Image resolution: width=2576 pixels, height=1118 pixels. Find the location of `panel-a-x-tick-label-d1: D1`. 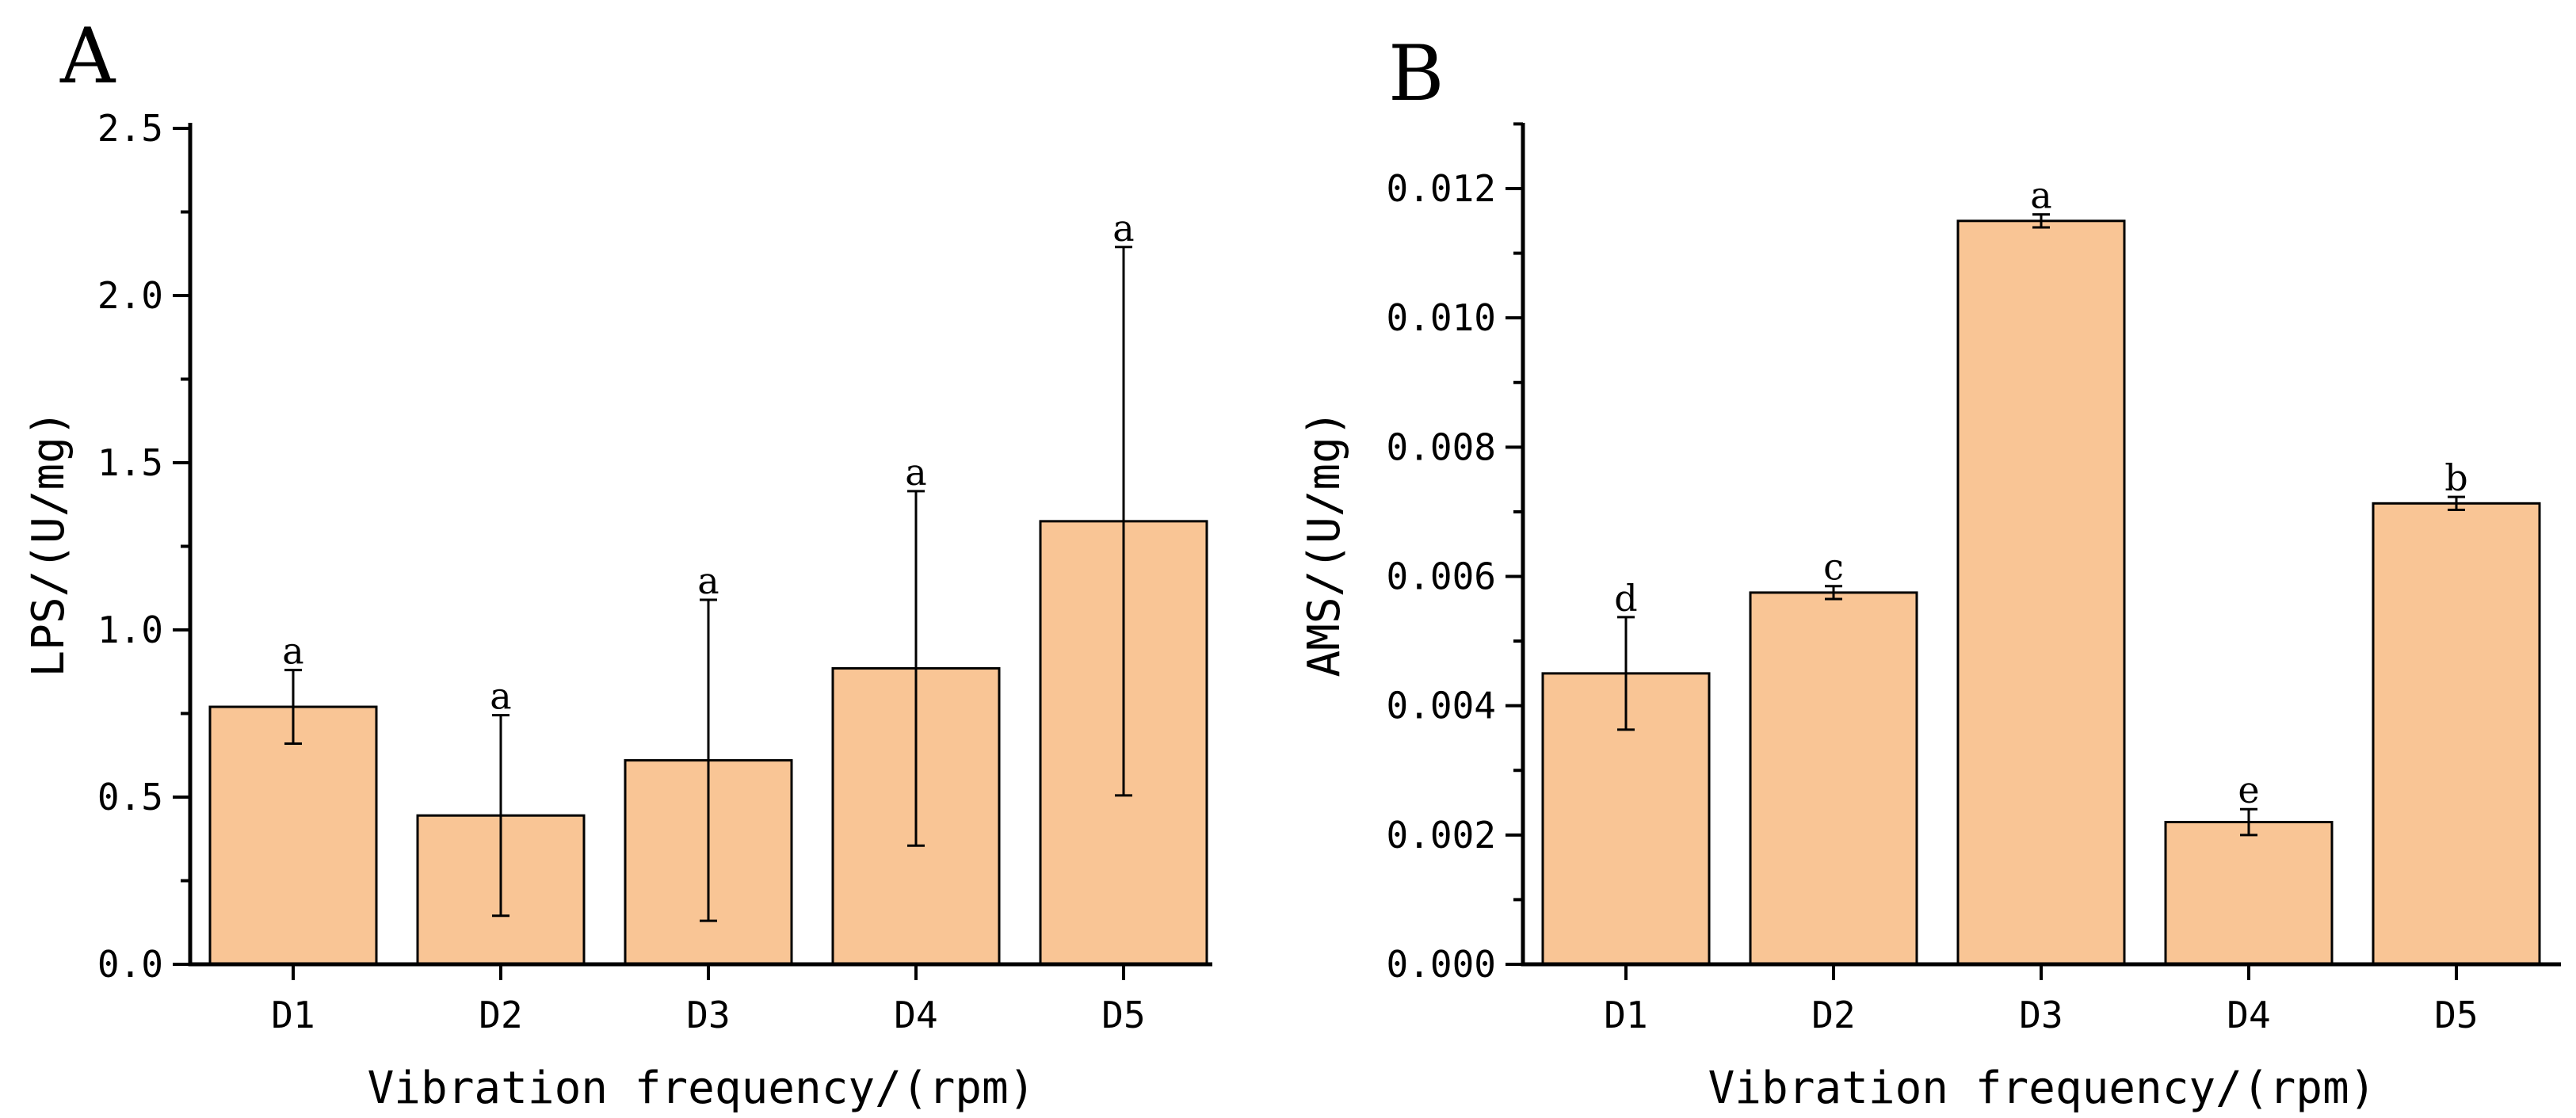

panel-a-x-tick-label-d1: D1 is located at coordinates (293, 1015).